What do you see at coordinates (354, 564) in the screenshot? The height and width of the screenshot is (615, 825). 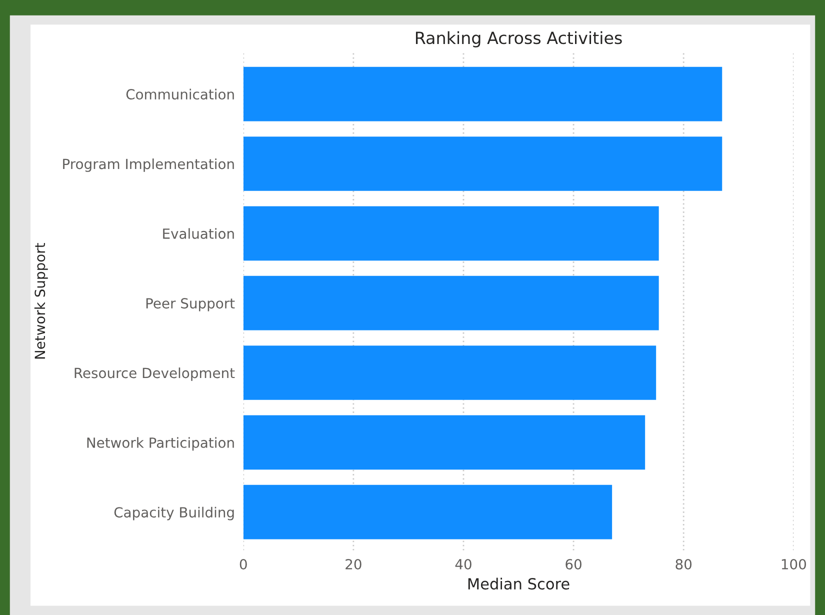 I see `x-tick-label: 20` at bounding box center [354, 564].